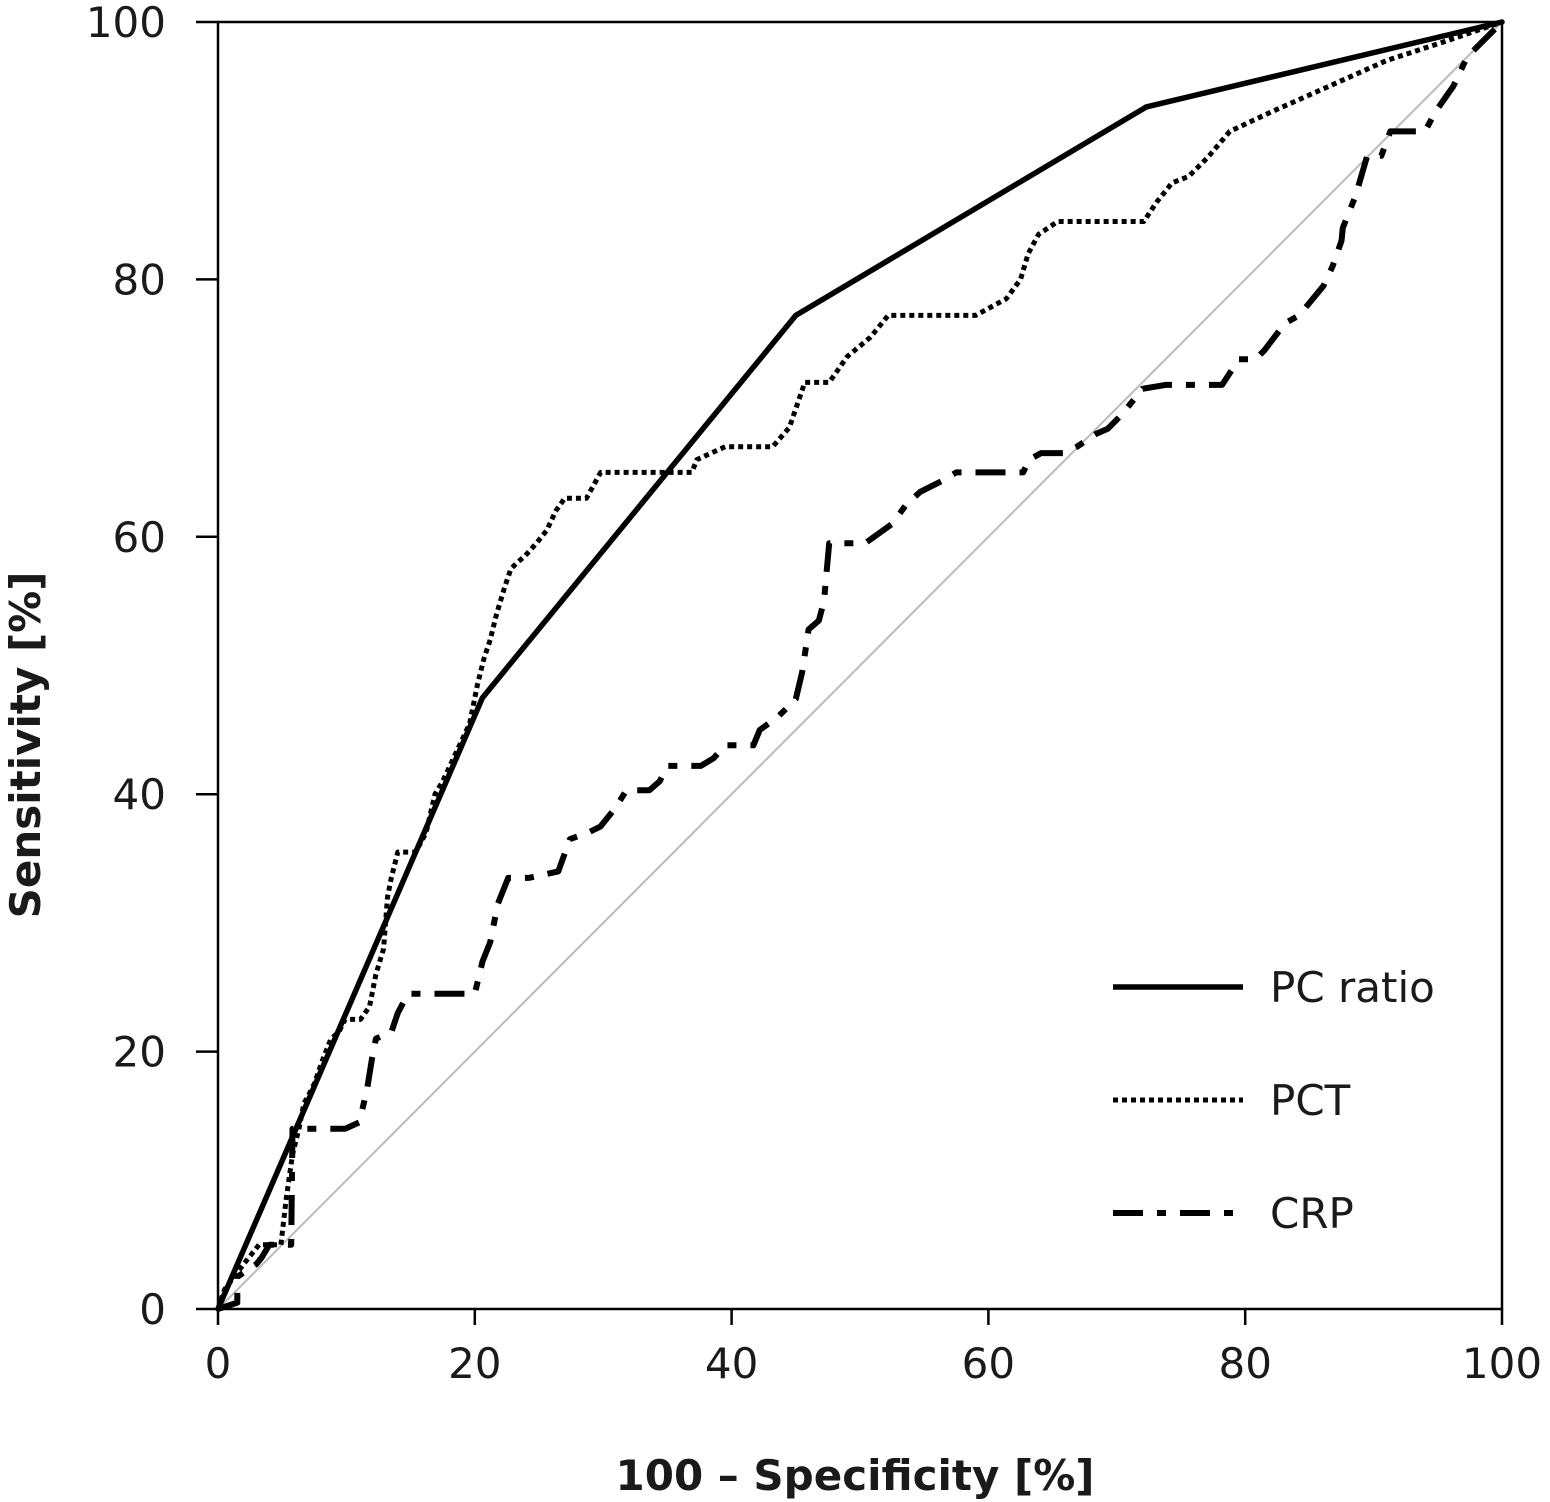  I want to click on legend-label-crp: CRP, so click(1312, 1213).